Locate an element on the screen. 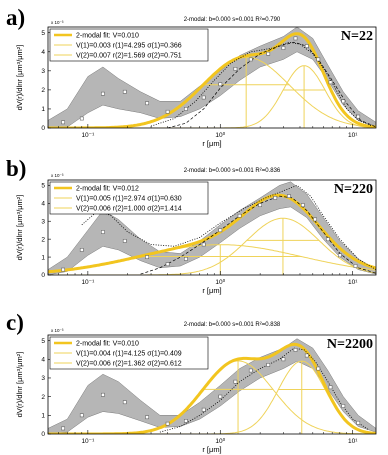 The height and width of the screenshot is (455, 388). legend-entry: V(1)=0.005 r(1)=2.974 σ(1)=0.630 is located at coordinates (129, 199).